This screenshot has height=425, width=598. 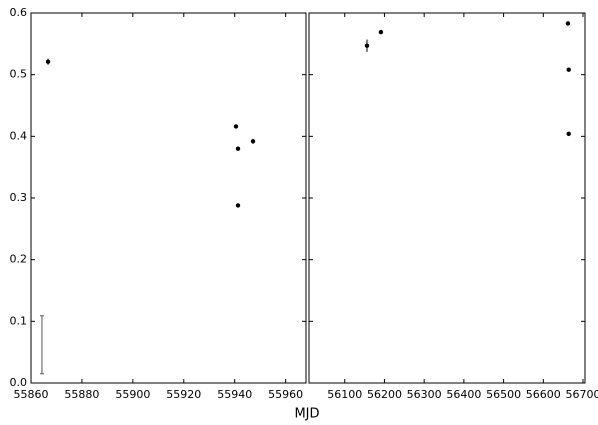 What do you see at coordinates (19, 320) in the screenshot?
I see `y-tick-label: 0.1` at bounding box center [19, 320].